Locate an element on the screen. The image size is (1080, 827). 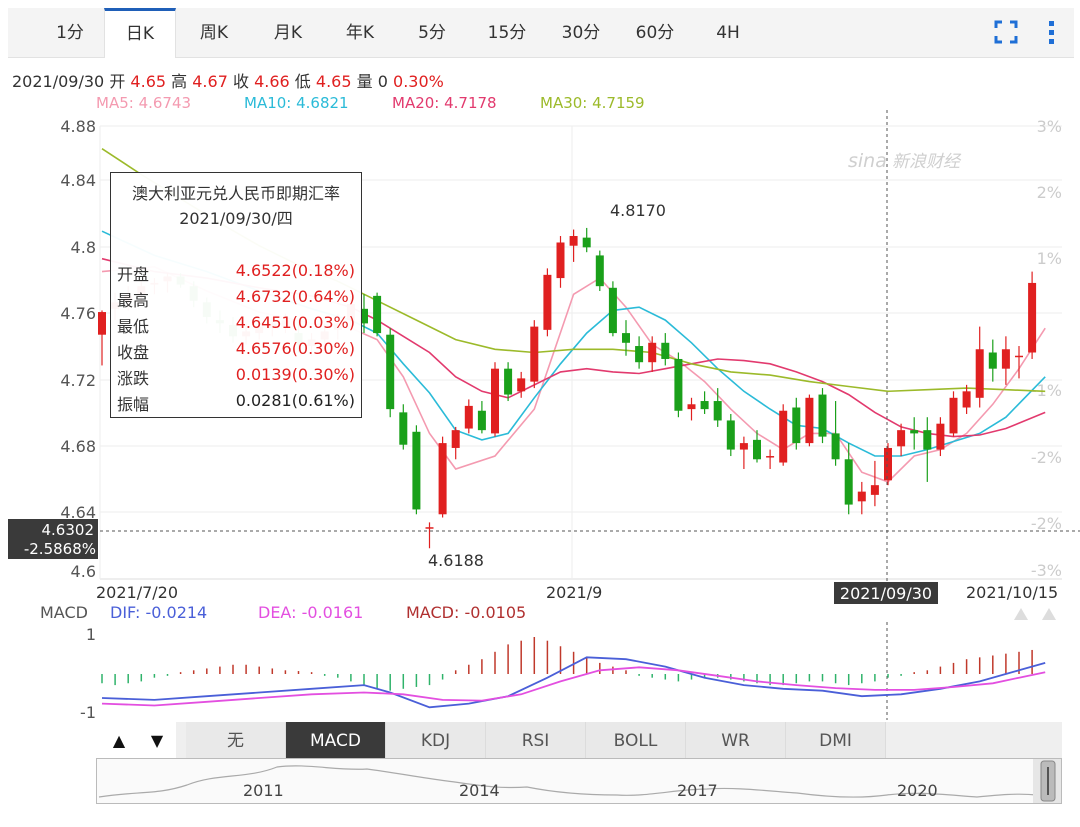
tooltip-row-open: 开盘 4.6522(0.18%) is located at coordinates (237, 274).